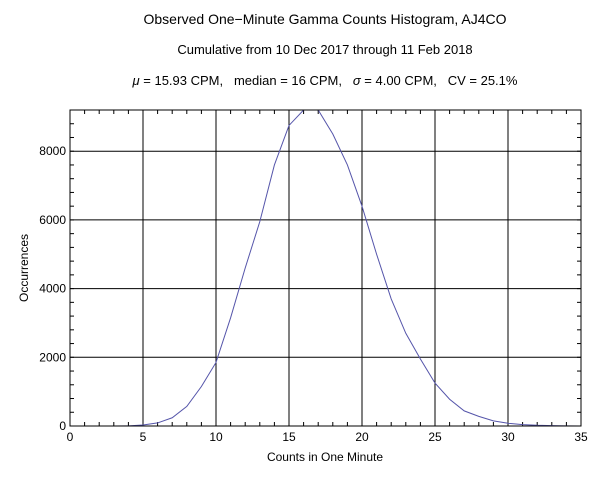  I want to click on x-tick-label: 15, so click(289, 437).